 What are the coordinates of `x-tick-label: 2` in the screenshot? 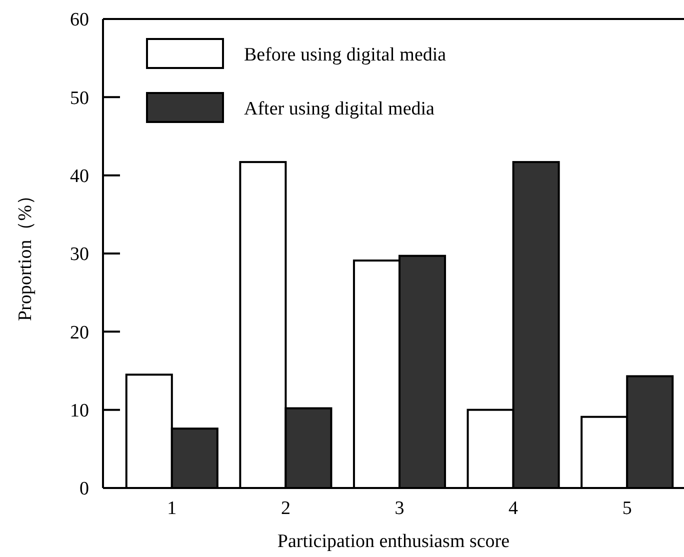 It's located at (285, 508).